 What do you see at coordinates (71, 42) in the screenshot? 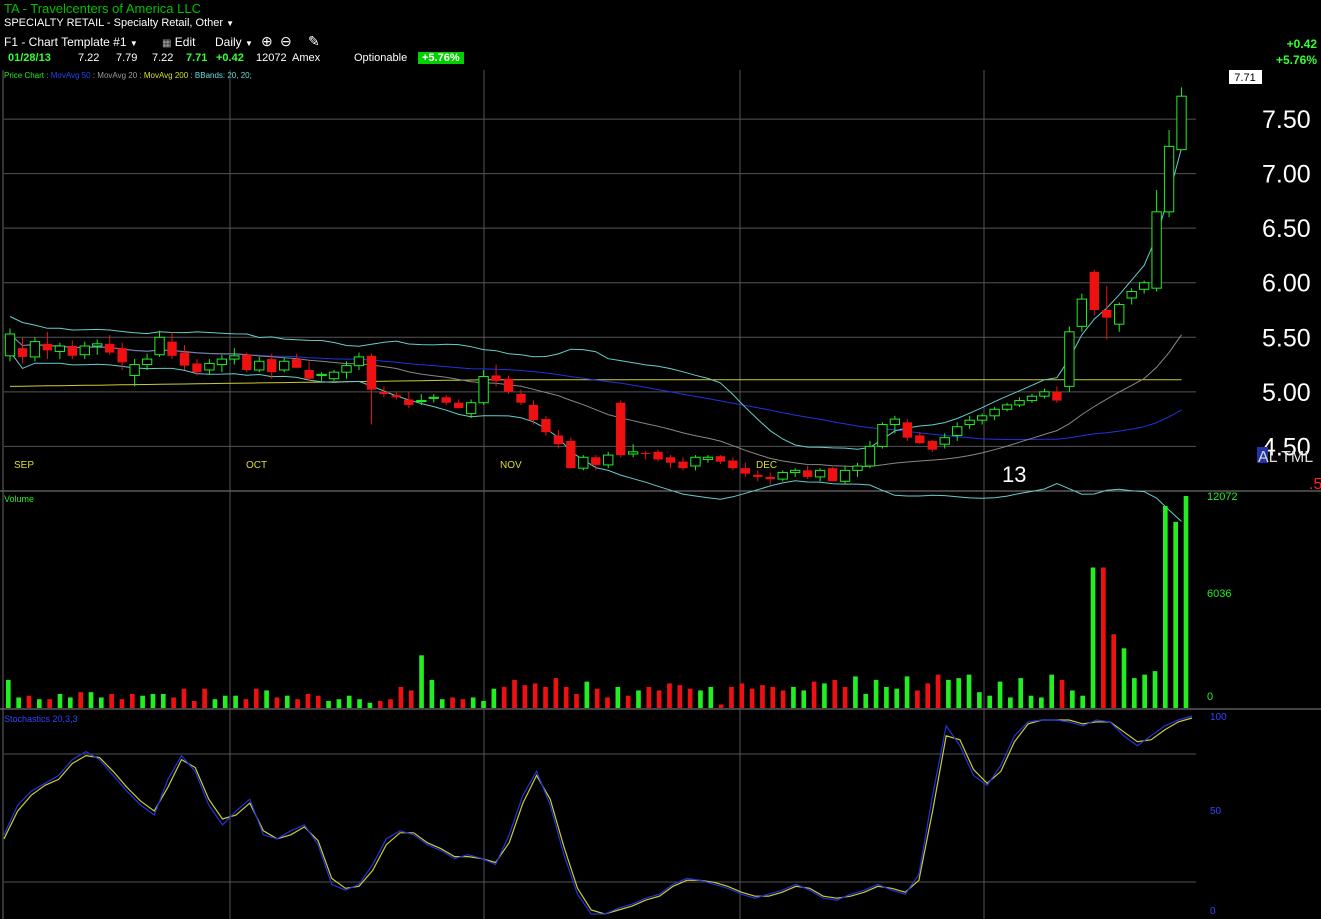
I see `template-dropdown: F1 - Chart Template #1 ▼` at bounding box center [71, 42].